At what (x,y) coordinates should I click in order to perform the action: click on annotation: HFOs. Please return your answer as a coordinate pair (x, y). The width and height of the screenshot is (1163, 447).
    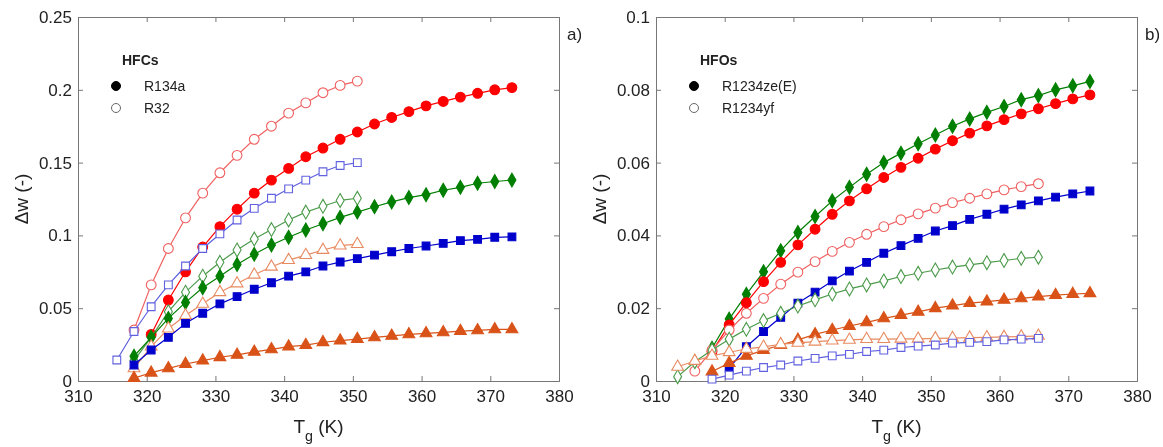
    Looking at the image, I should click on (719, 60).